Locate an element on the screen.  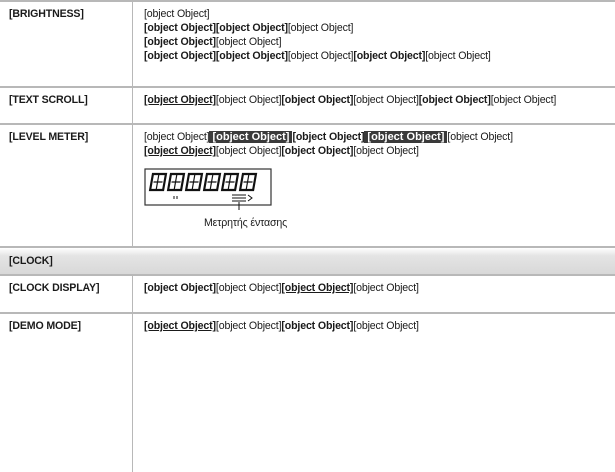
figure-caption: Μετρητής έντασης is located at coordinates (246, 223).